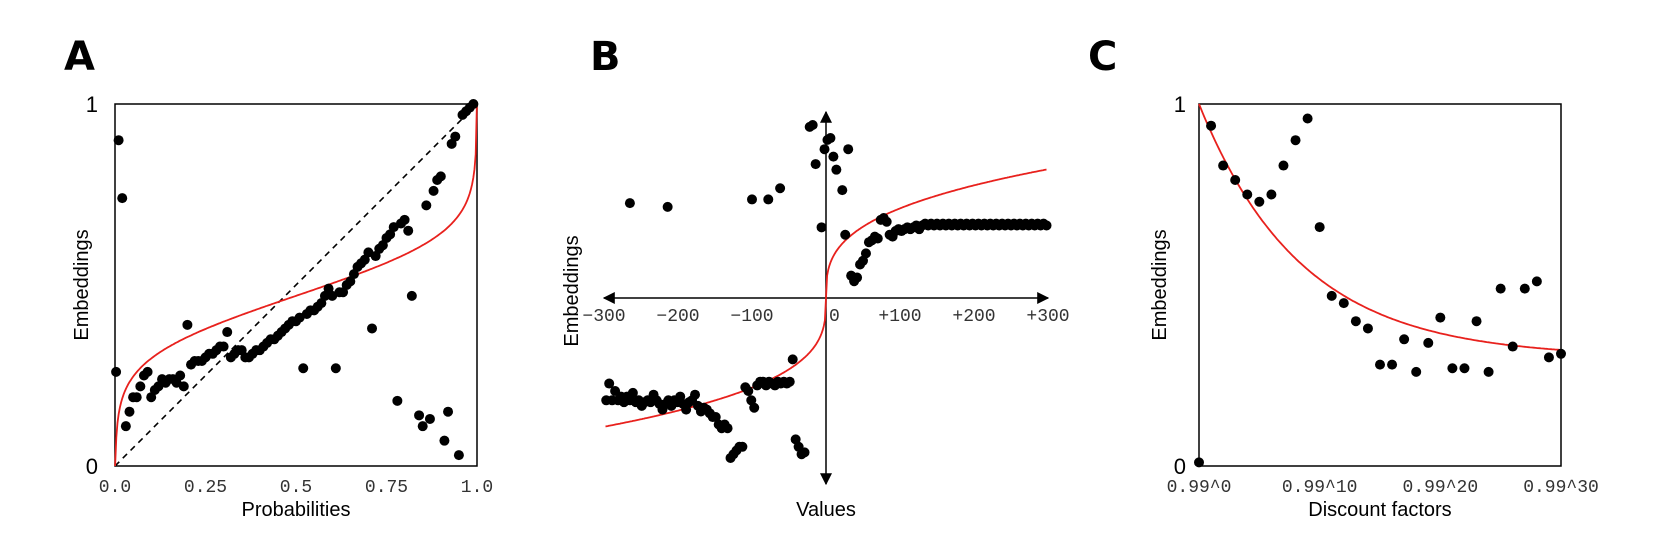 The width and height of the screenshot is (1661, 537). I want to click on fit-curve-a, so click(296, 285).